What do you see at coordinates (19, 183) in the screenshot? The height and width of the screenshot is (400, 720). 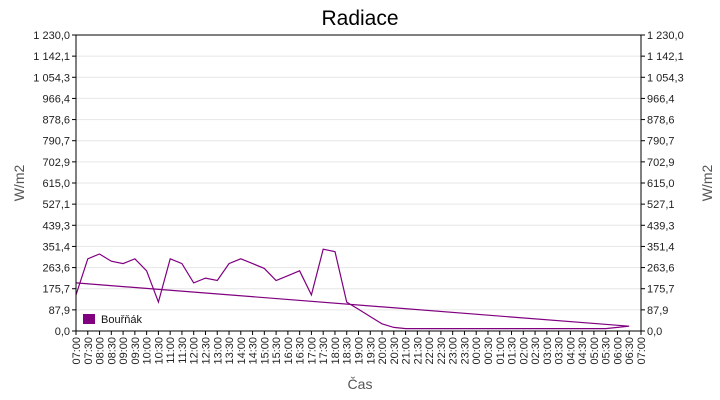 I see `y-axis-label-left: W/m2` at bounding box center [19, 183].